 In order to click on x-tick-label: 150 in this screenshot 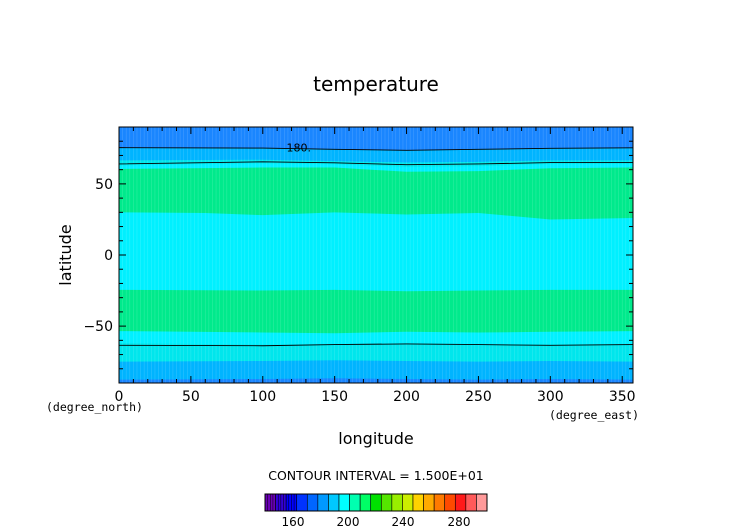, I will do `click(334, 397)`.